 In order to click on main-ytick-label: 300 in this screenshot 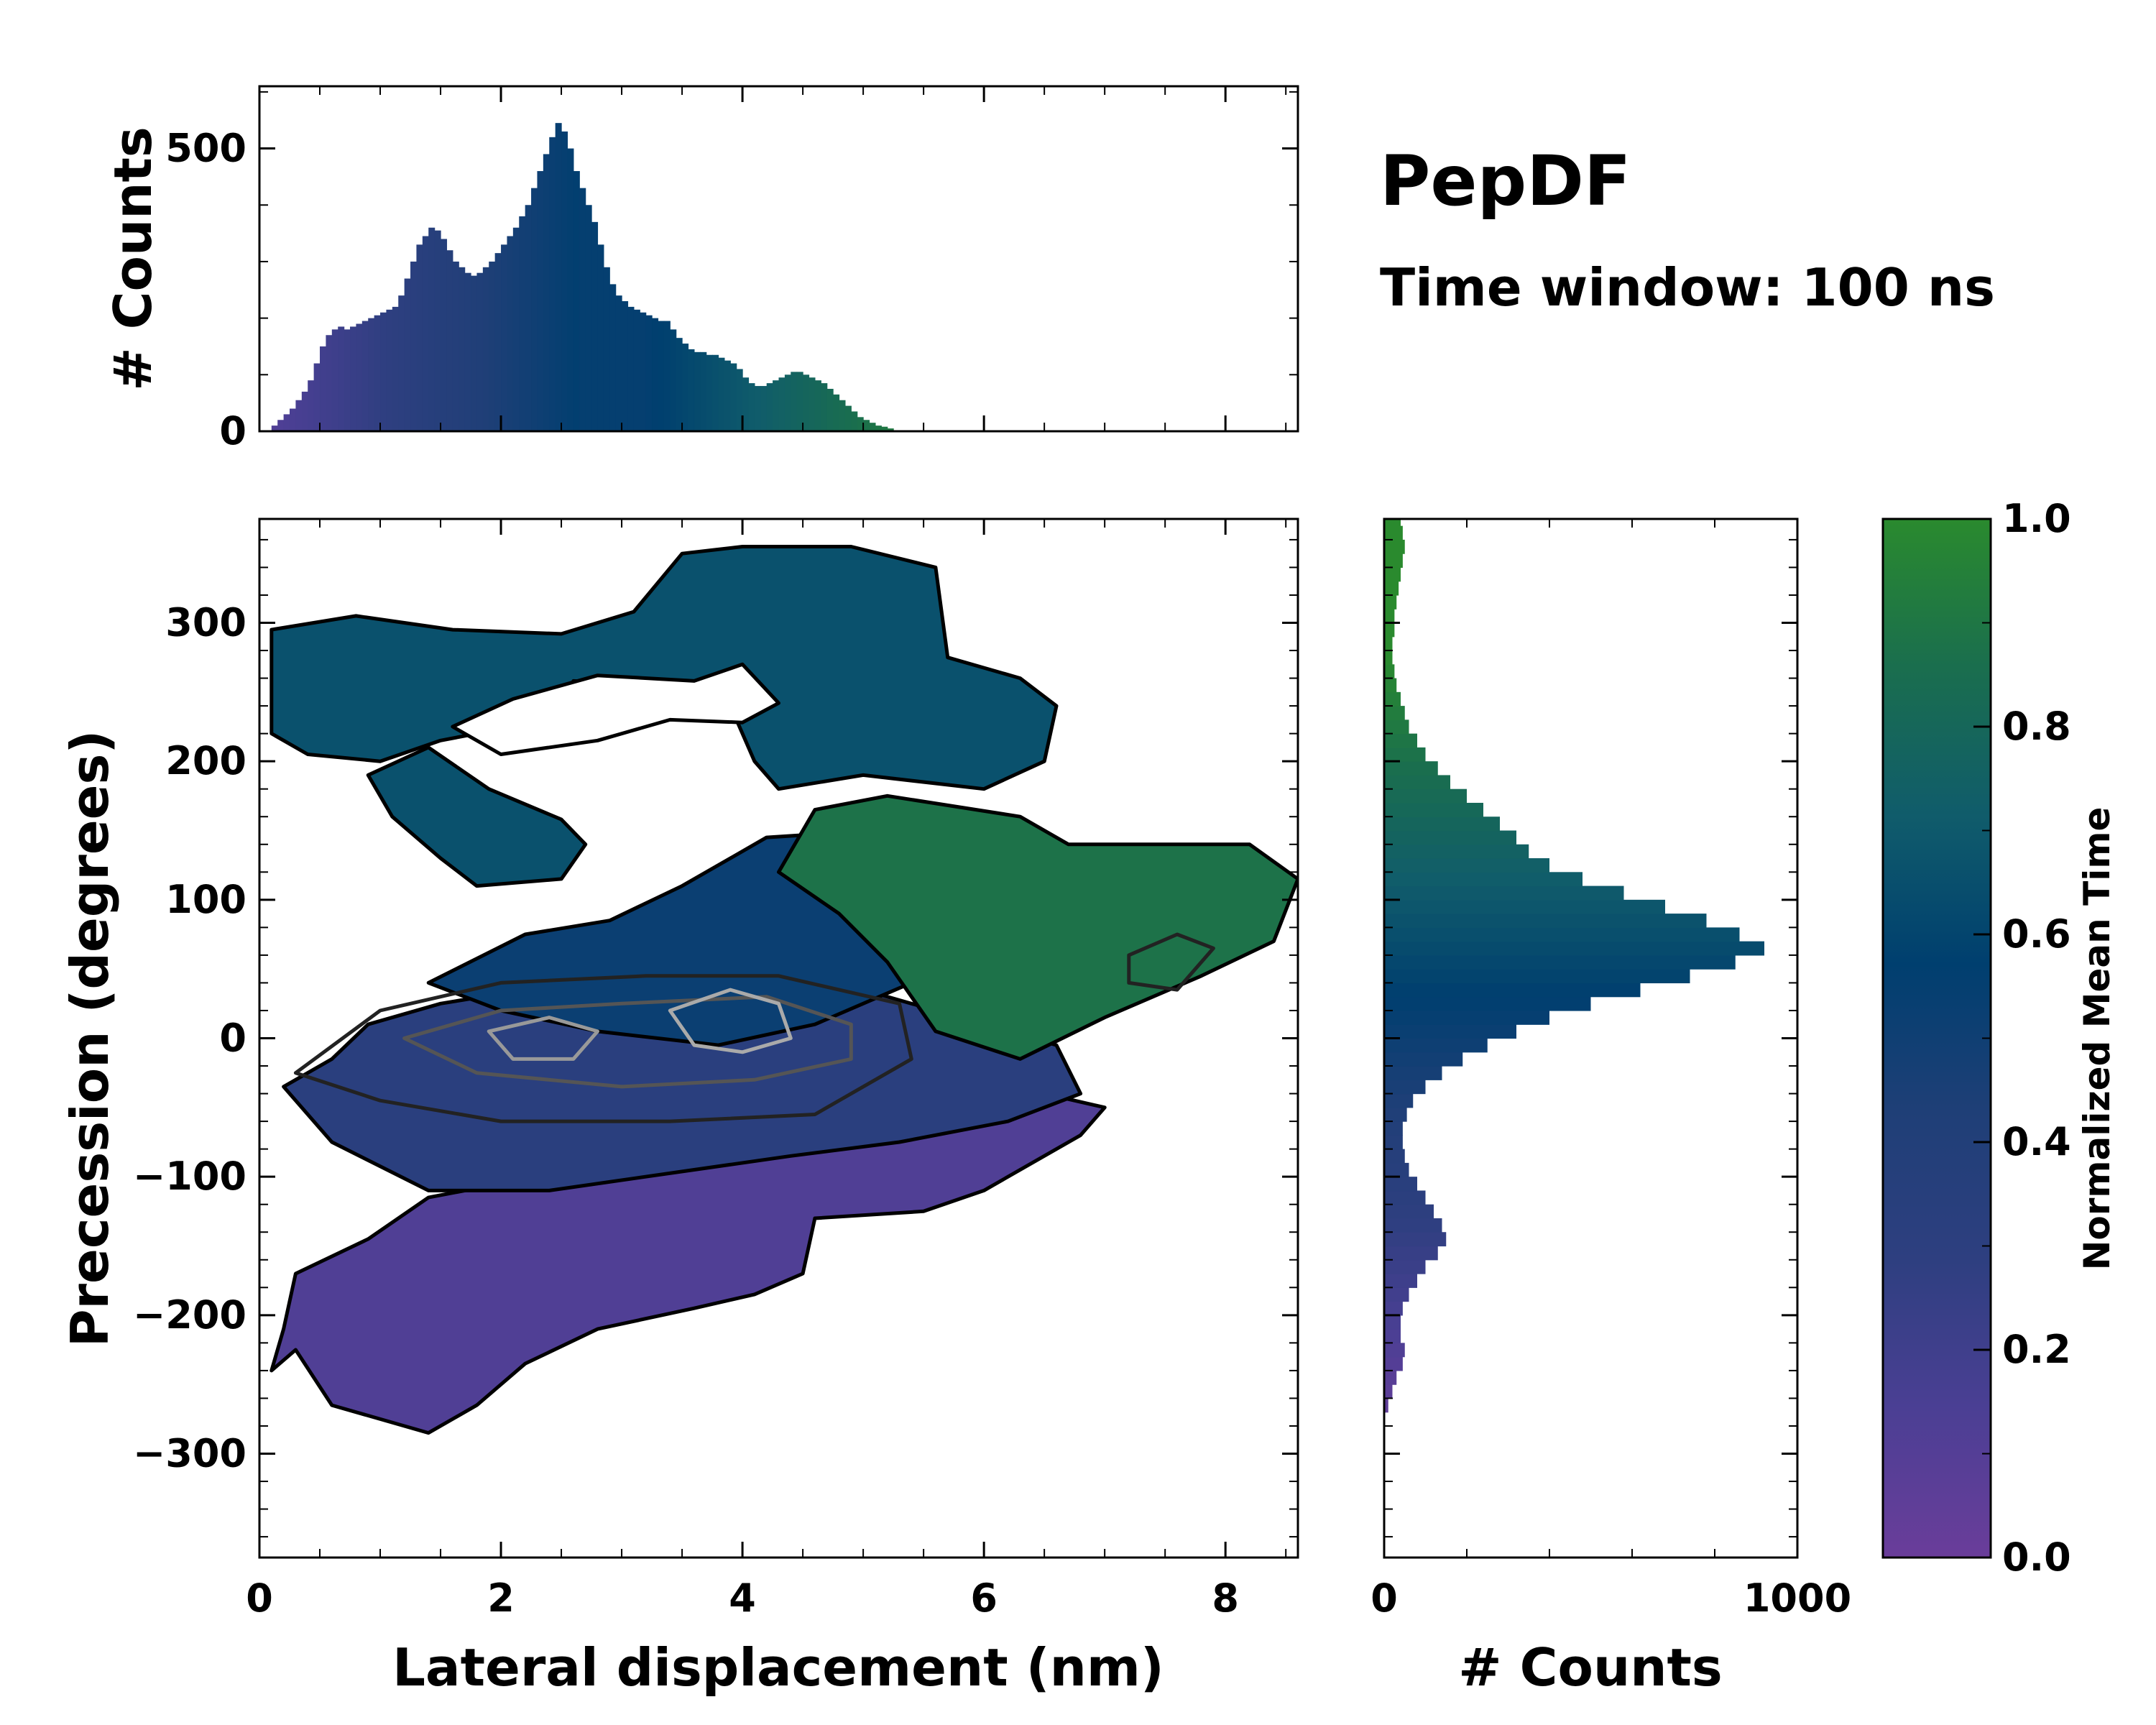, I will do `click(206, 622)`.